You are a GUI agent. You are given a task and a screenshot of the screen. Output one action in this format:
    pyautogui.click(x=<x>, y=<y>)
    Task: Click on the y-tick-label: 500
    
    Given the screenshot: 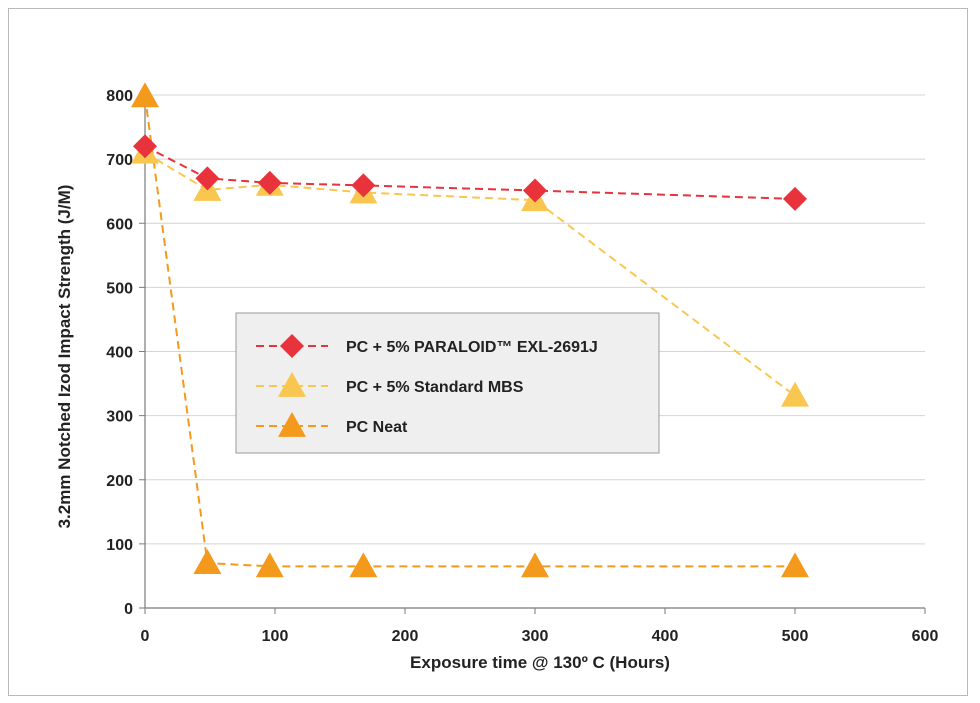 What is the action you would take?
    pyautogui.click(x=119, y=288)
    